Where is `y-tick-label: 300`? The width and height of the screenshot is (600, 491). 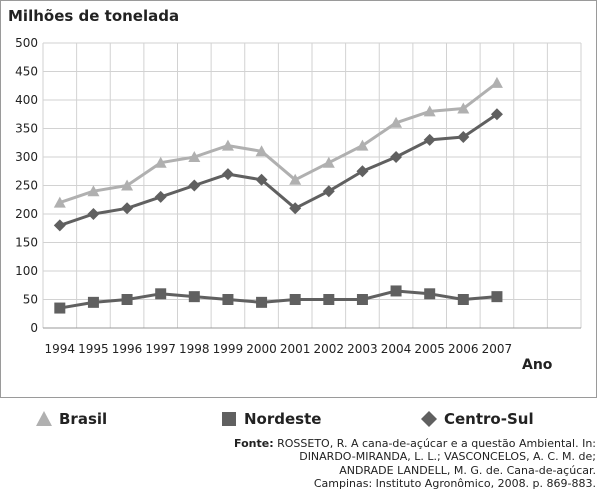 y-tick-label: 300 is located at coordinates (26, 157).